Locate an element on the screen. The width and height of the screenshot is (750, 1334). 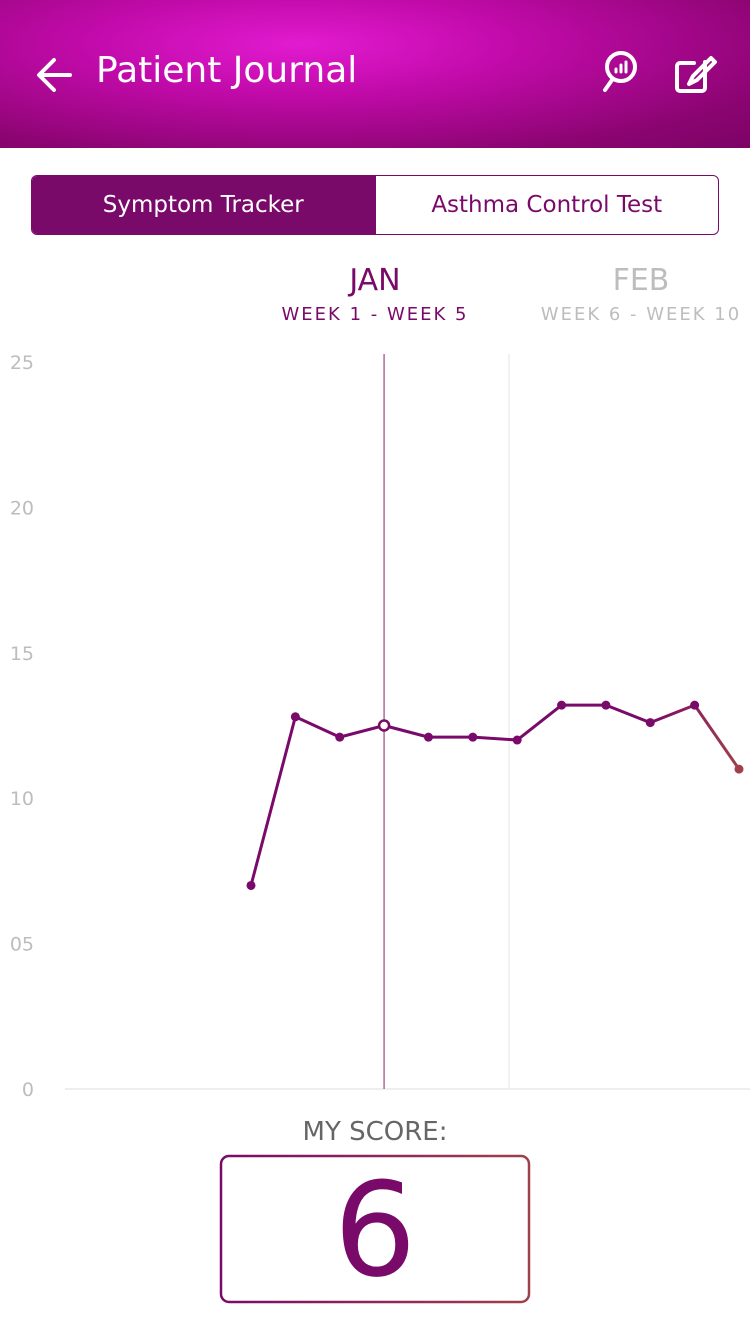
week-range: WEEK 6 - WEEK 10 is located at coordinates (641, 314).